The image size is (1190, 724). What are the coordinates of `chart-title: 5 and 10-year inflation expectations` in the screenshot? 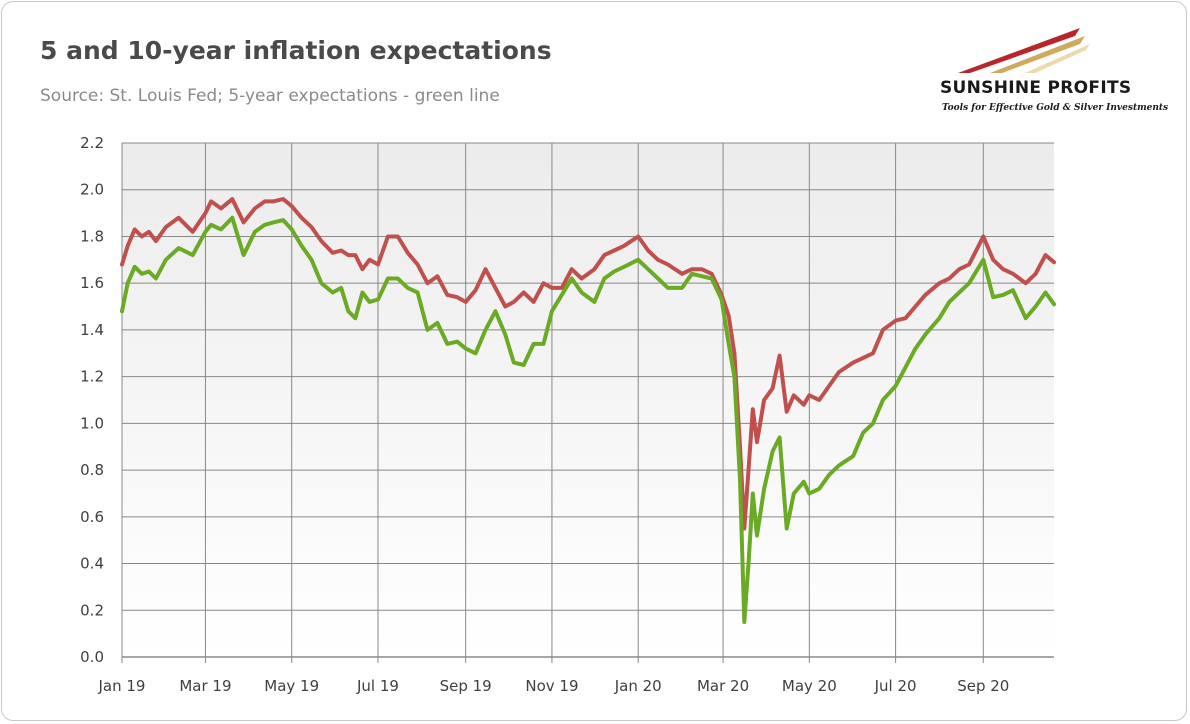 It's located at (296, 50).